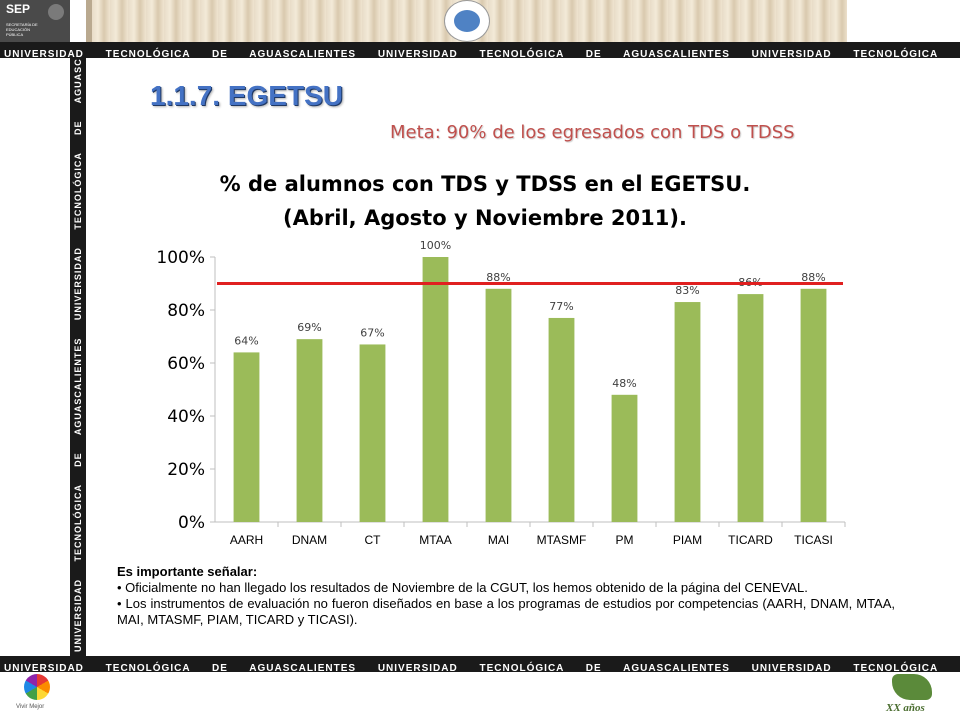 The width and height of the screenshot is (960, 720). I want to click on y-tick-label: 40%, so click(186, 417).